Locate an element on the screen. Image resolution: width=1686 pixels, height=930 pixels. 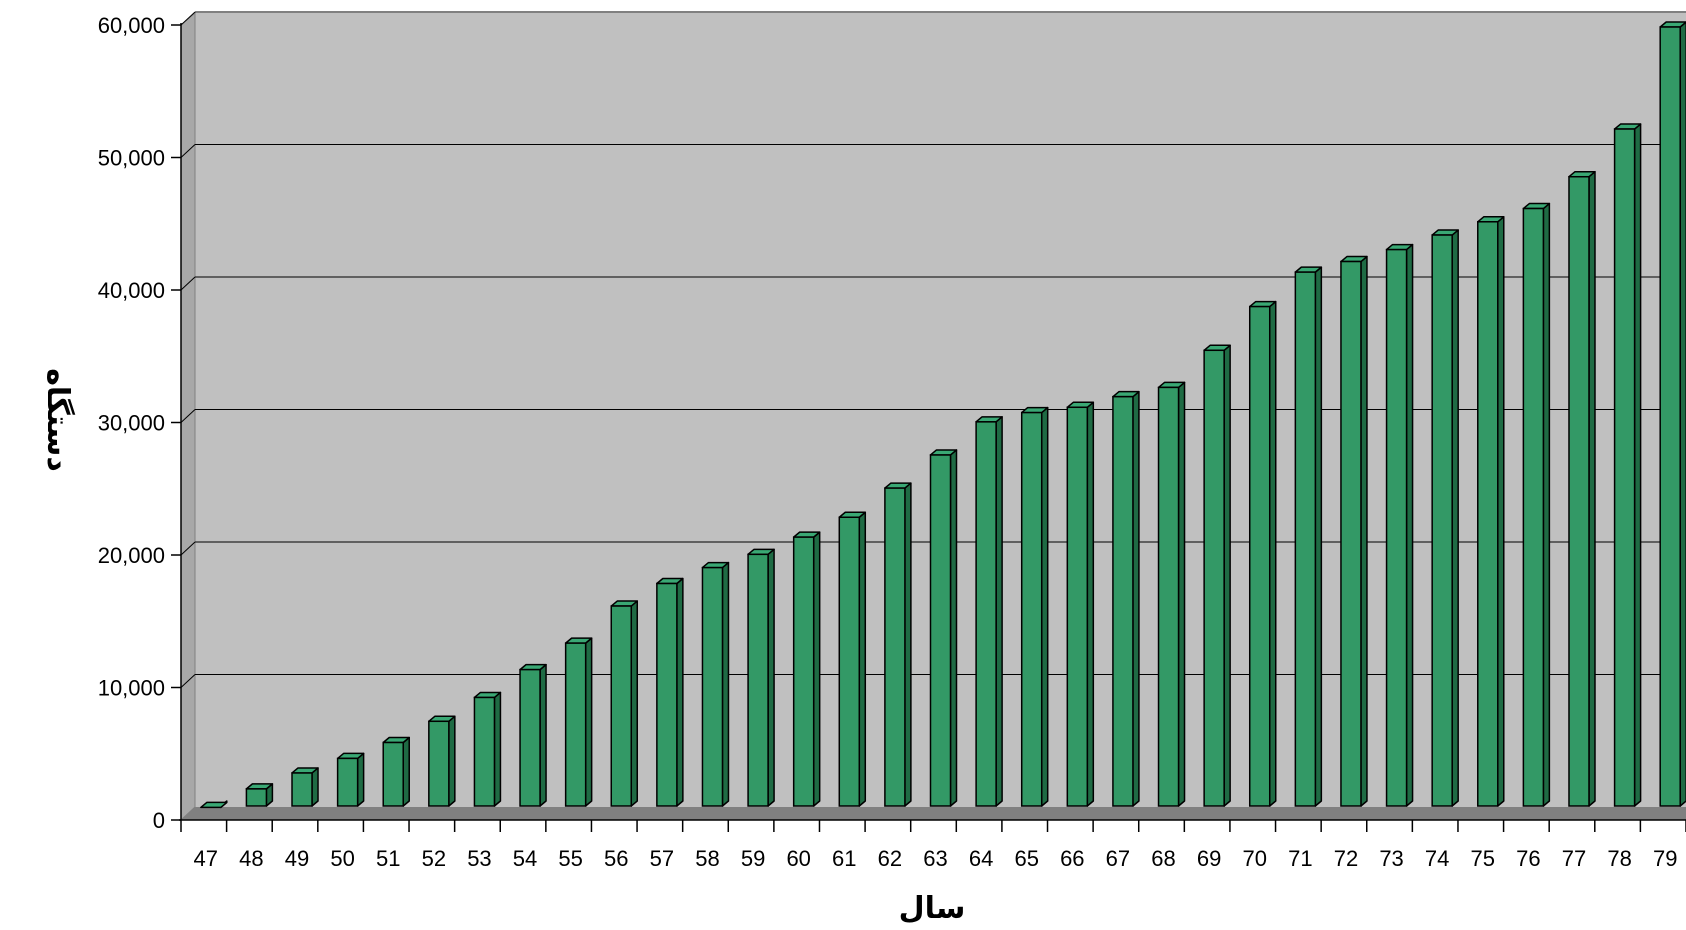
x-tick-label-78: 78 is located at coordinates (1619, 858).